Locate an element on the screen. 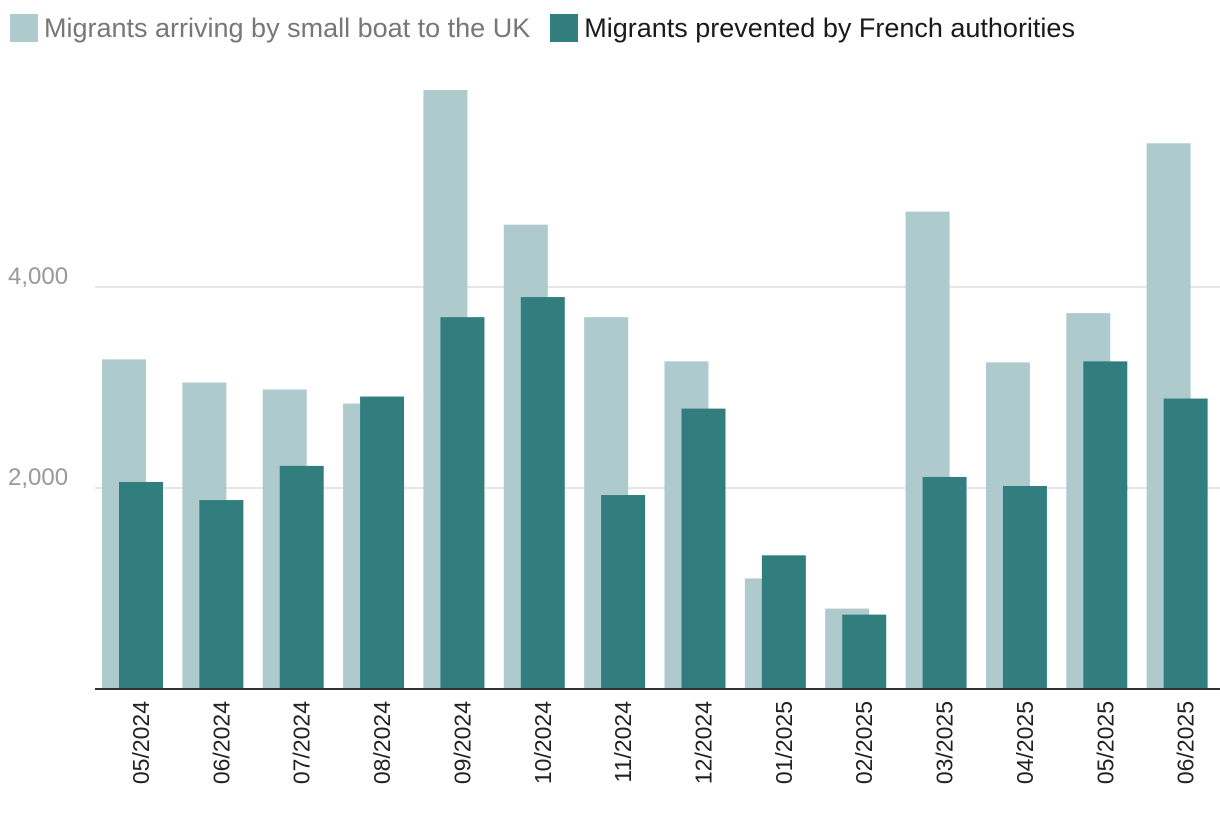 Image resolution: width=1220 pixels, height=822 pixels. x-tick-label: 09/2024 is located at coordinates (462, 742).